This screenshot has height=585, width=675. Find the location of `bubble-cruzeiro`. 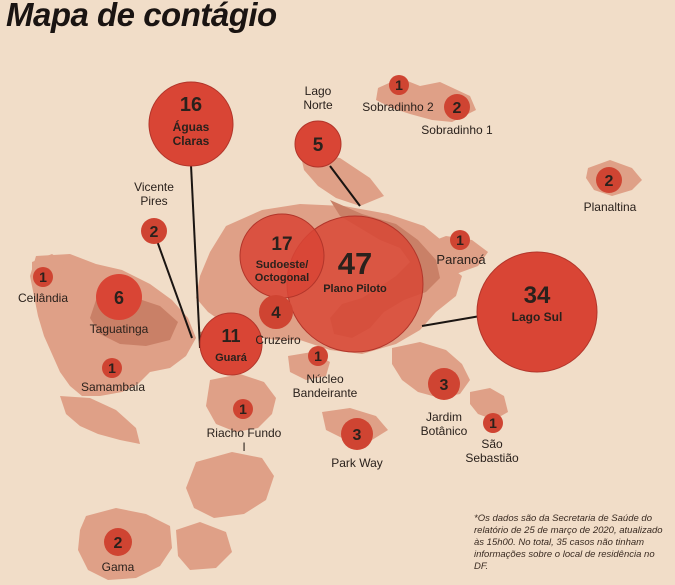

bubble-cruzeiro is located at coordinates (276, 312).